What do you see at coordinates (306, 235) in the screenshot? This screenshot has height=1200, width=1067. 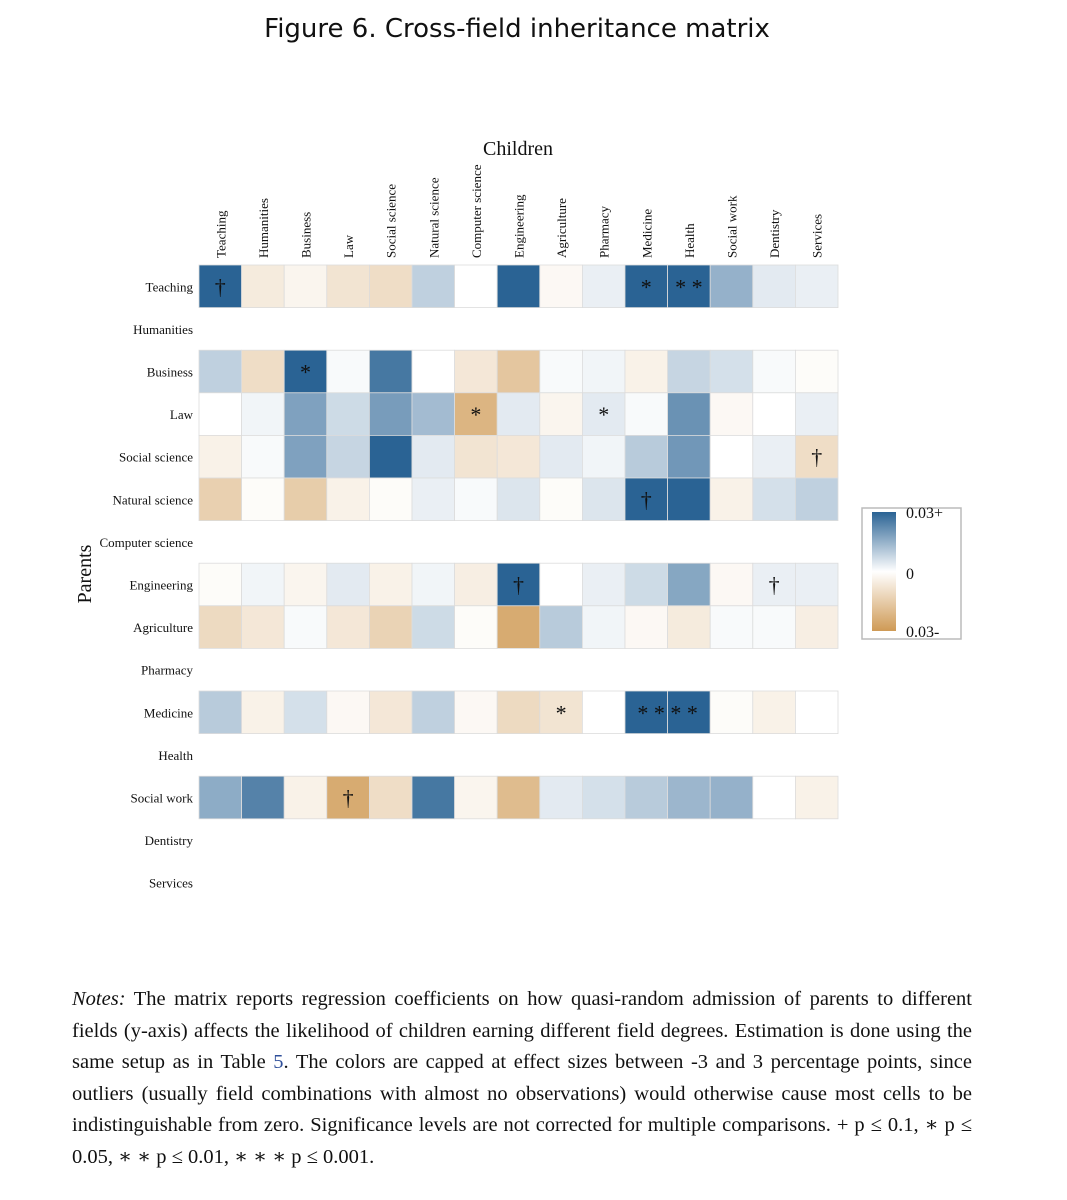 I see `column-label: Business` at bounding box center [306, 235].